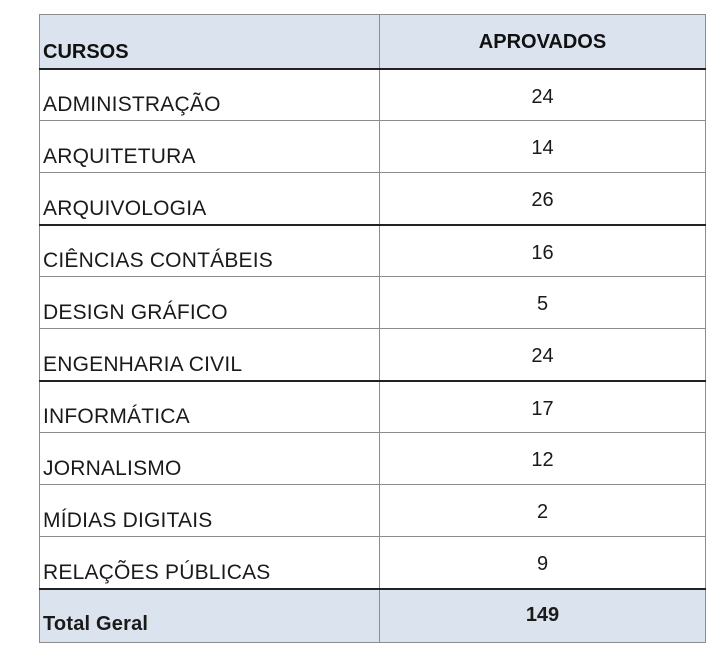  Describe the element at coordinates (542, 562) in the screenshot. I see `approved-count: 9` at that location.